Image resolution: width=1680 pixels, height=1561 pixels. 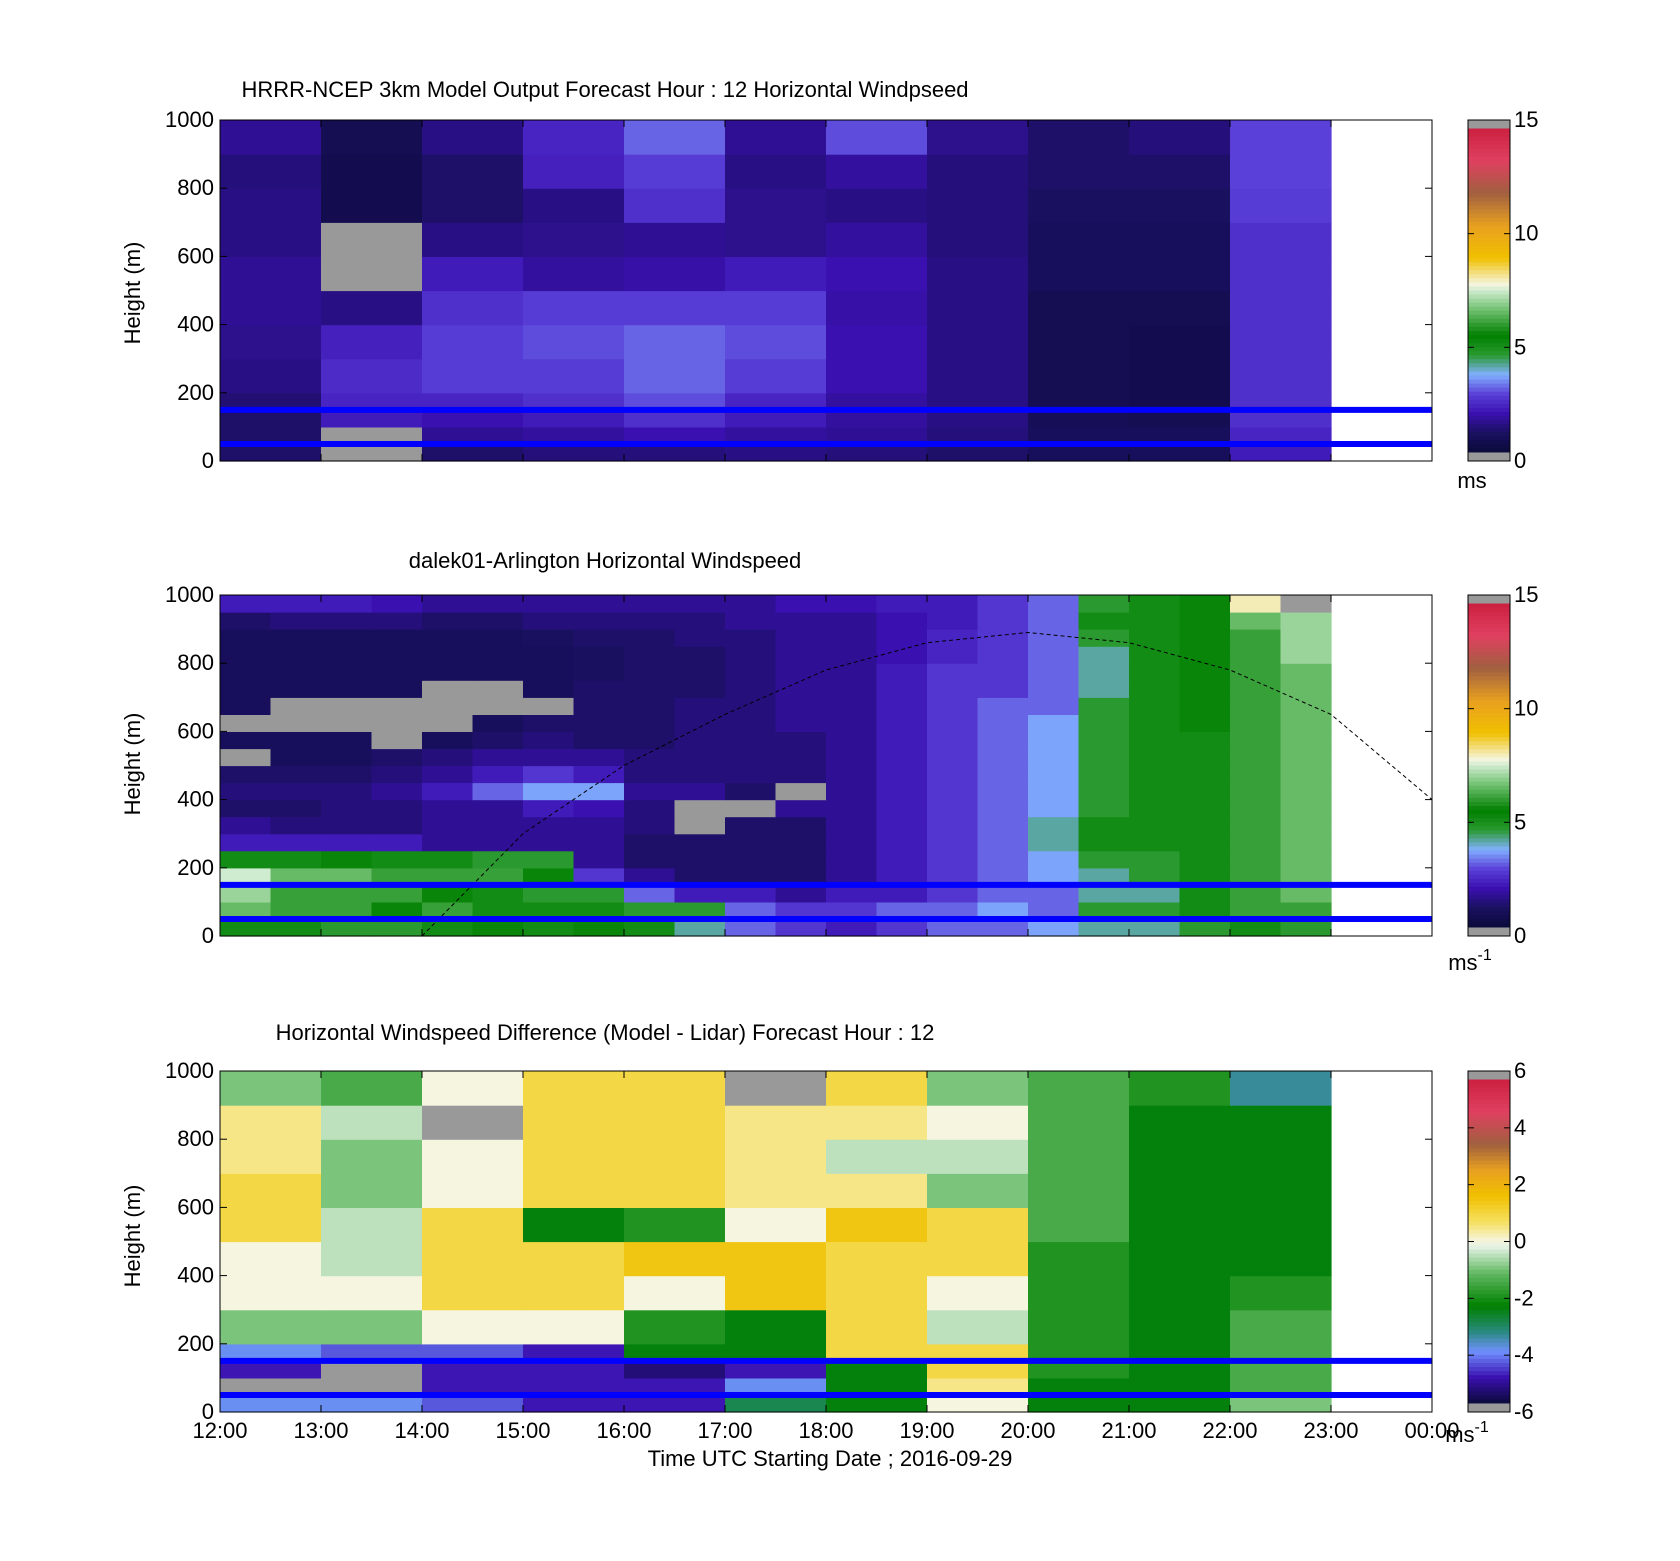 What do you see at coordinates (1520, 1070) in the screenshot?
I see `colorbar-tick-label: 6` at bounding box center [1520, 1070].